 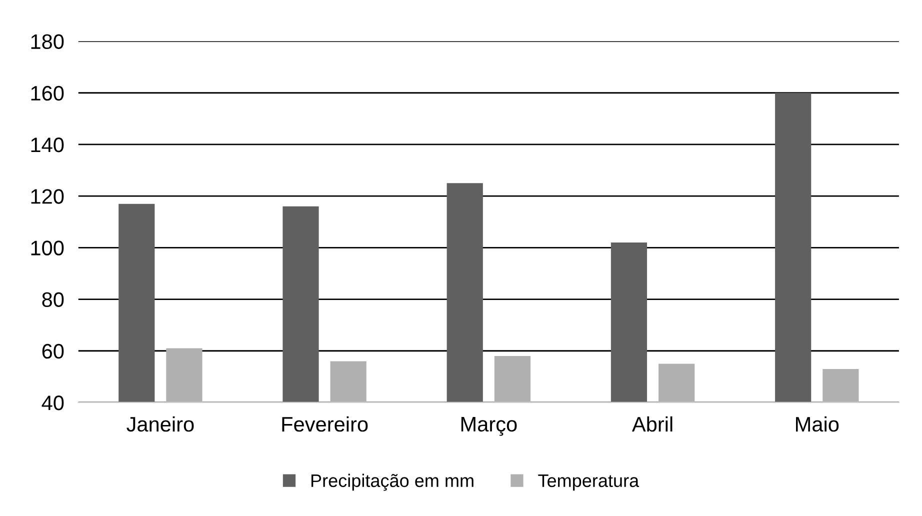 What do you see at coordinates (160, 424) in the screenshot?
I see `x-tick-label: Janeiro` at bounding box center [160, 424].